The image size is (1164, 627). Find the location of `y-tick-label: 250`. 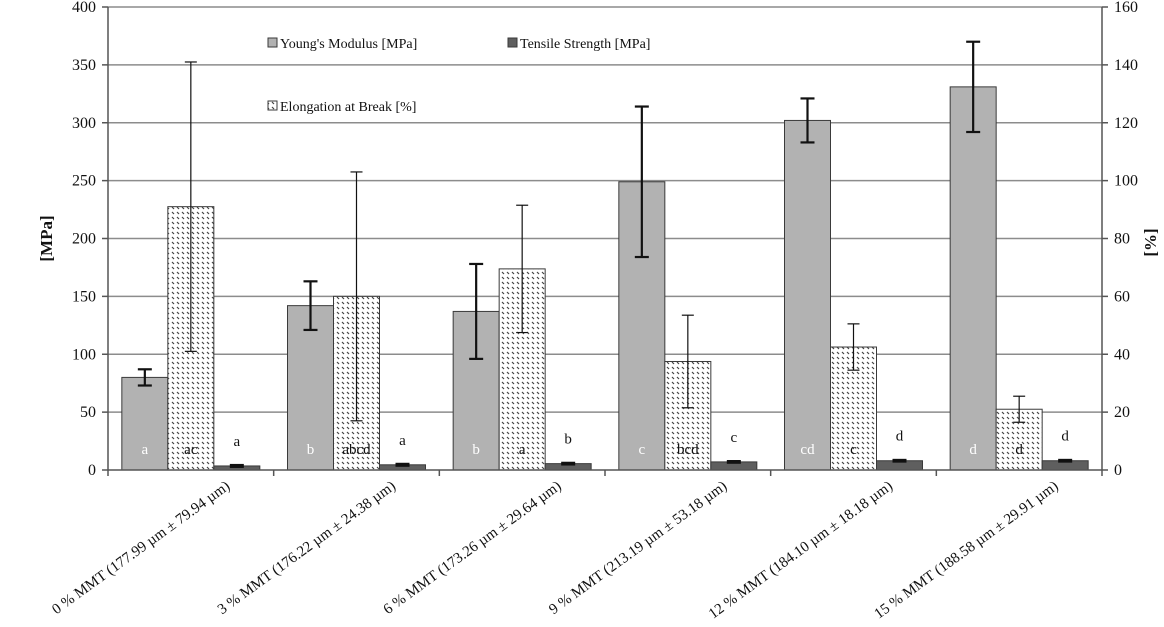

y-tick-label: 250 is located at coordinates (84, 181).